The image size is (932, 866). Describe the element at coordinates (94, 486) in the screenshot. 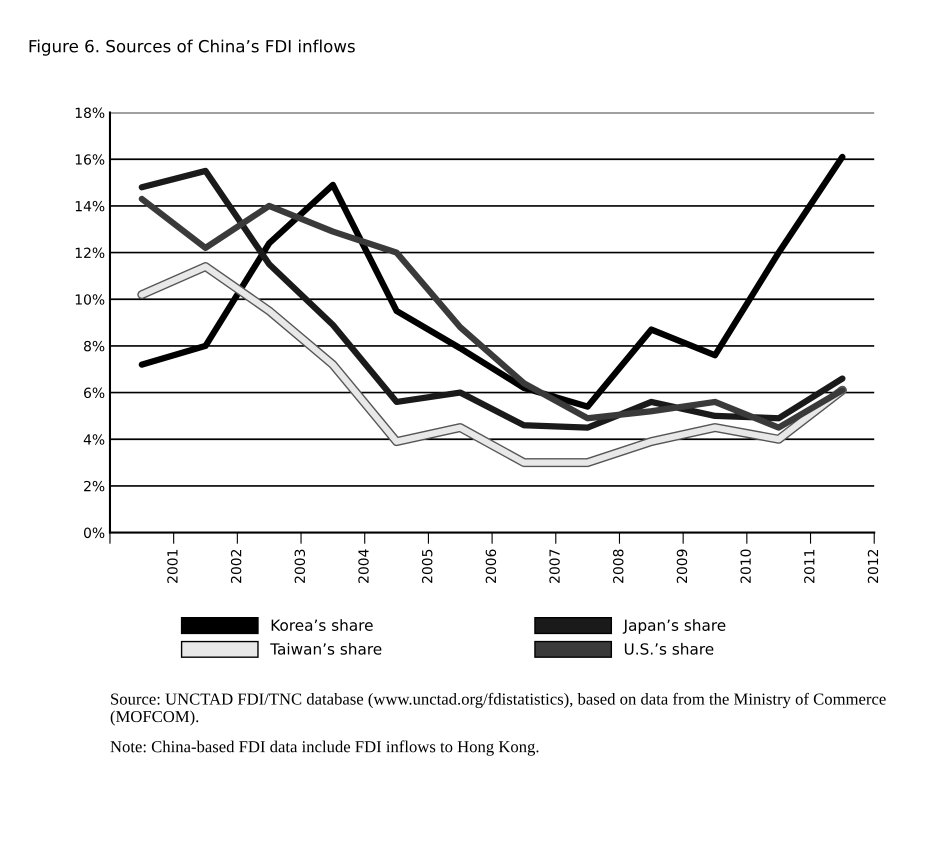

I see `y-tick-label: 2%` at that location.